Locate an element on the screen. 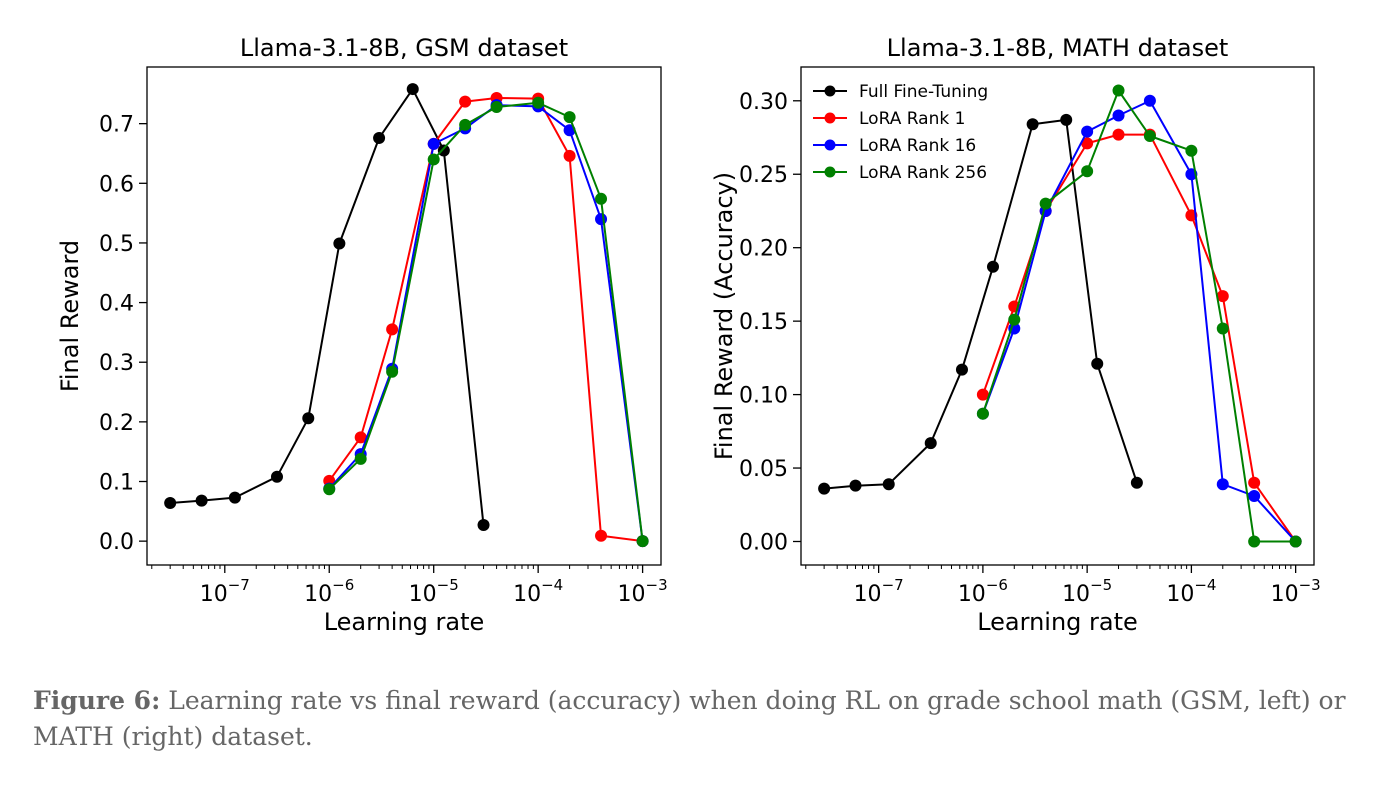  chart1-x-minor-ticks is located at coordinates (1048, 567).